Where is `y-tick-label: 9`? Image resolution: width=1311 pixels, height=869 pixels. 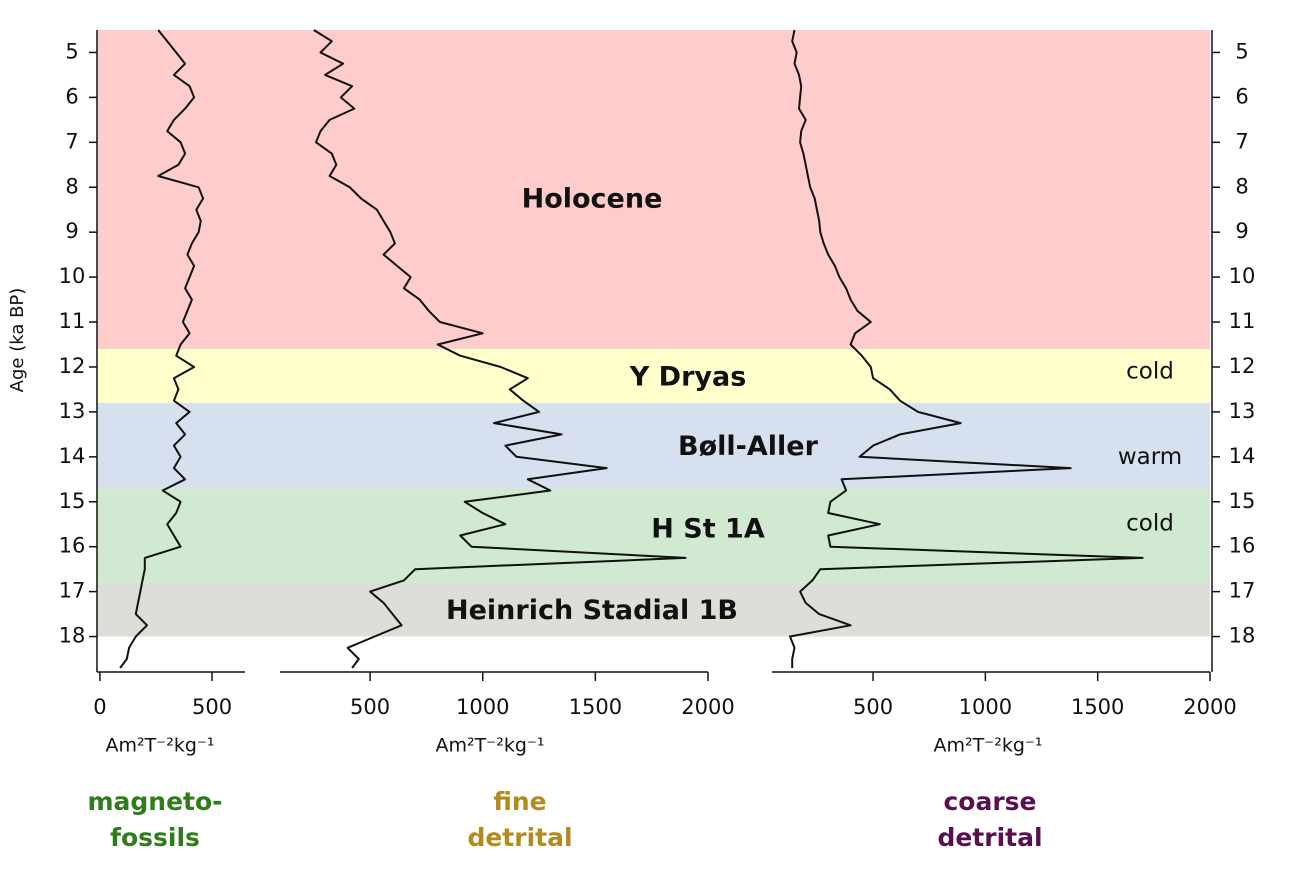
y-tick-label: 9 is located at coordinates (71, 231).